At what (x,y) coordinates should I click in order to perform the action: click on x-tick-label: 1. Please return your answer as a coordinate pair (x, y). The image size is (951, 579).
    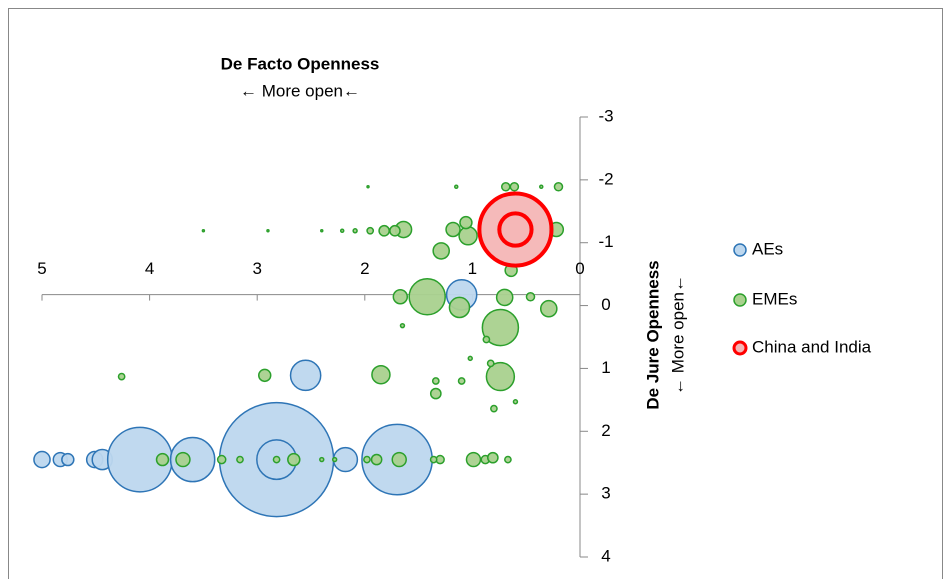
    Looking at the image, I should click on (472, 268).